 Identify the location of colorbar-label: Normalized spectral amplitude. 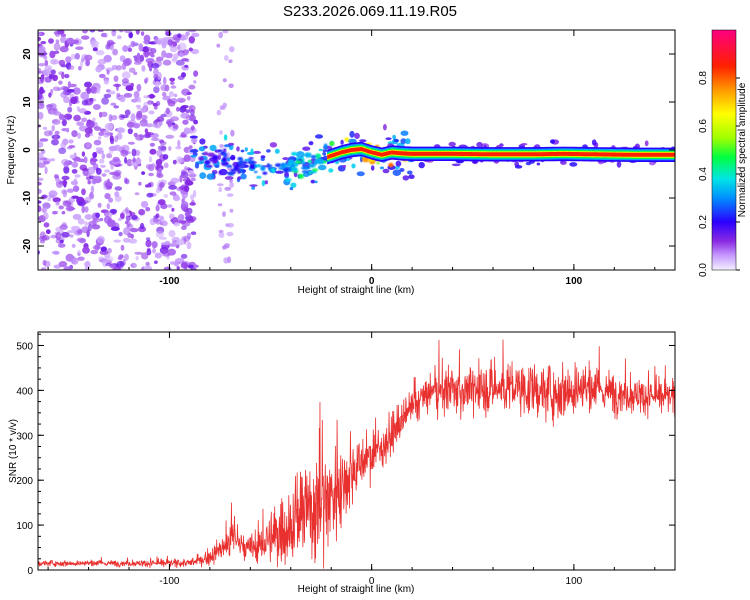
(742, 149).